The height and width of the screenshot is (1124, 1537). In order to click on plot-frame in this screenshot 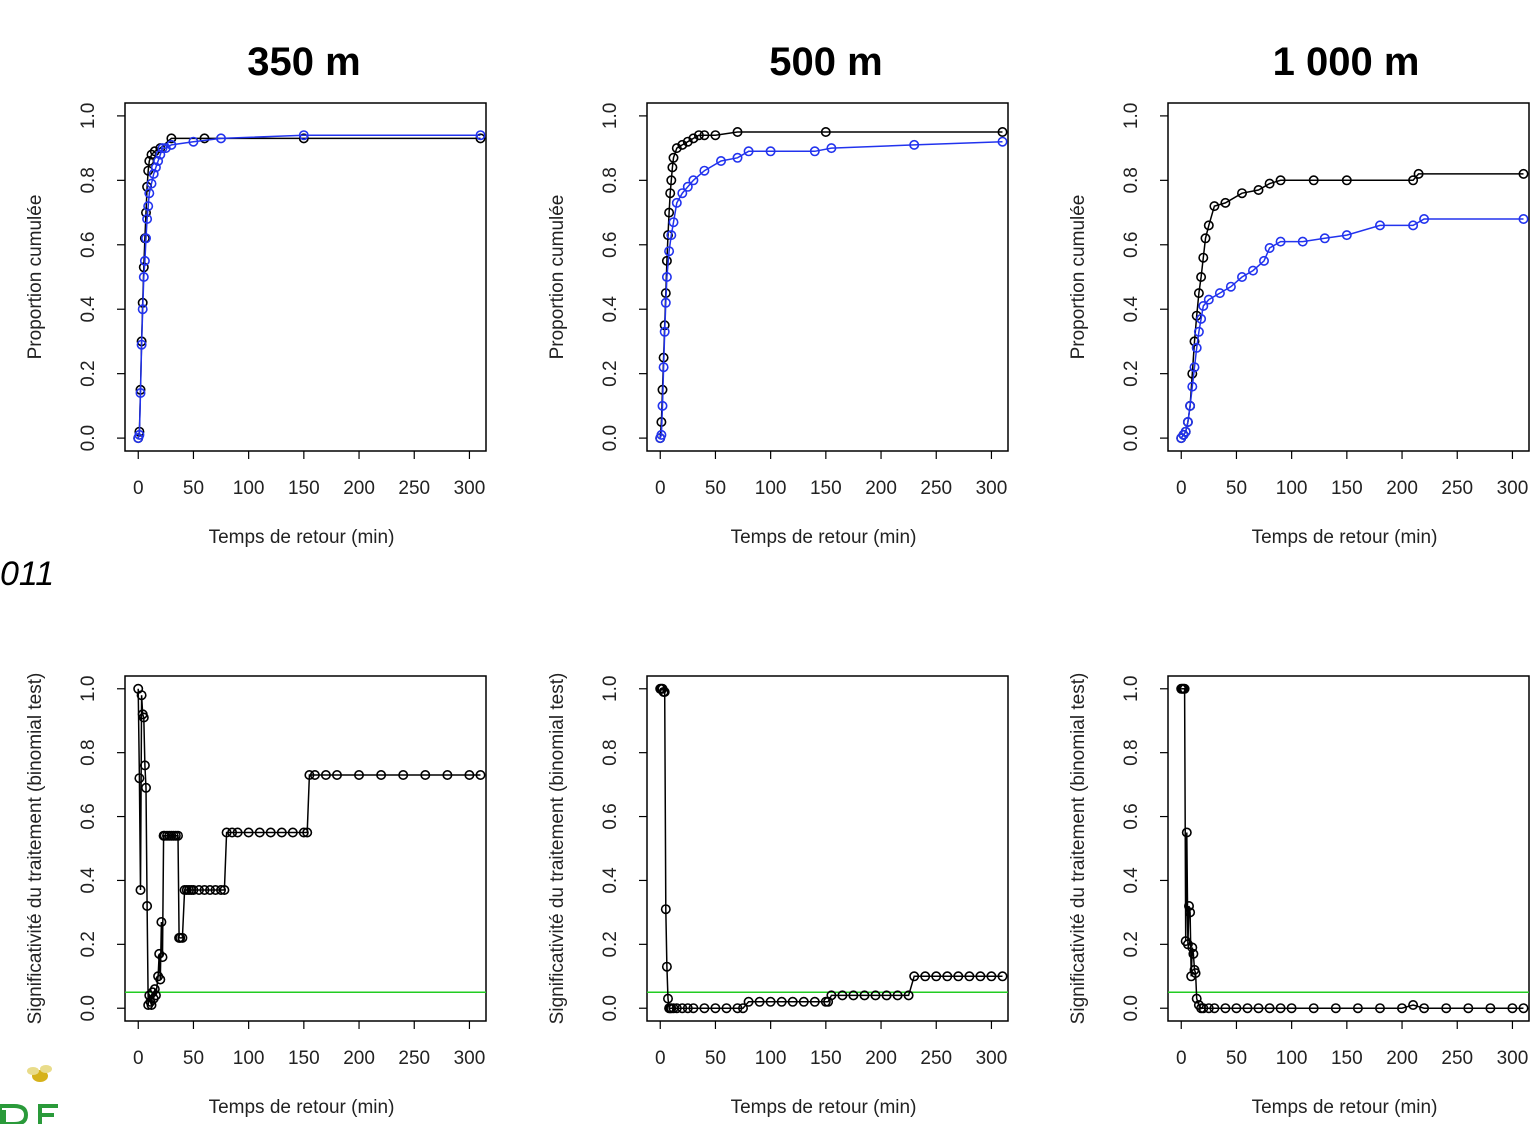, I will do `click(1348, 277)`.